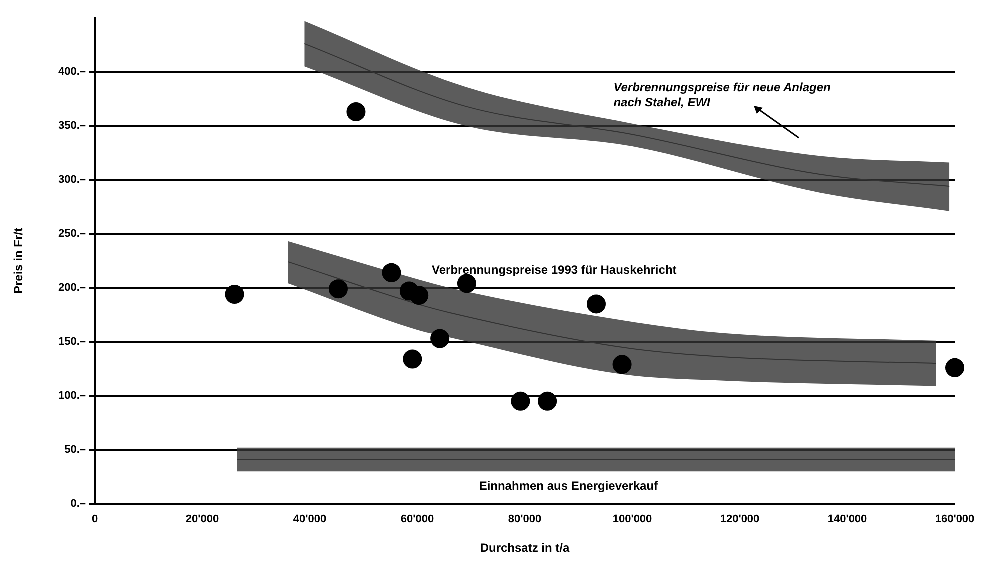 This screenshot has width=989, height=570. I want to click on x-tick-label: 80'000, so click(525, 520).